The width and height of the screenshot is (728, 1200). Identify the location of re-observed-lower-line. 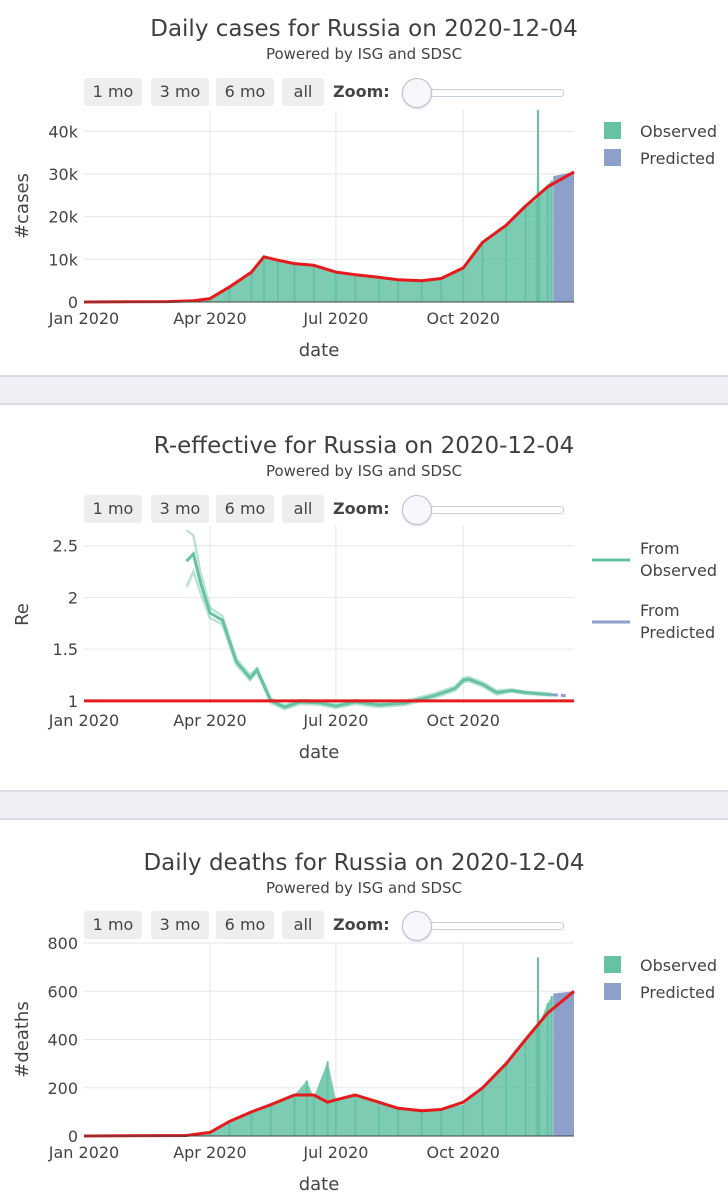
(368, 639).